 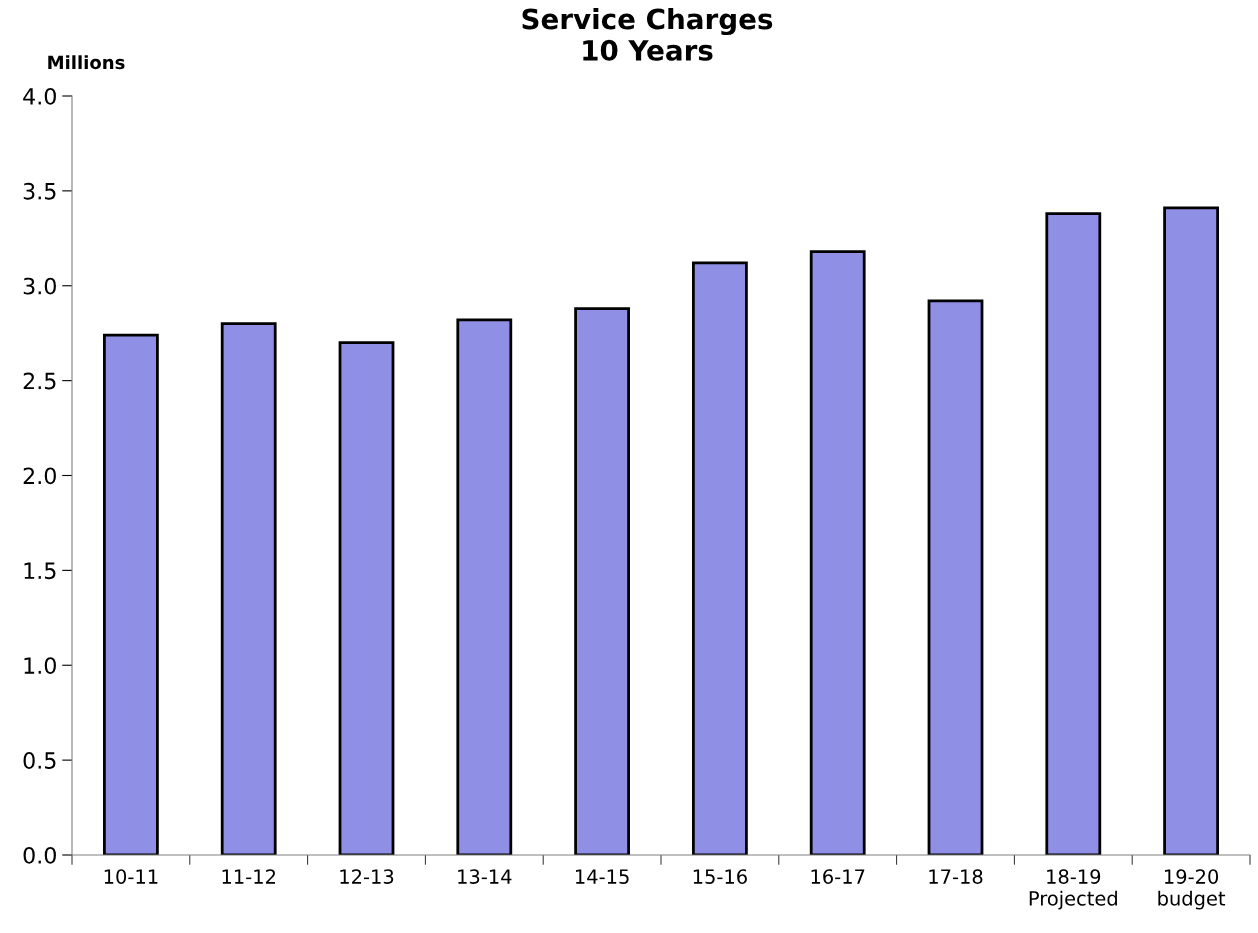 What do you see at coordinates (485, 876) in the screenshot?
I see `x-tick-label: 13-14` at bounding box center [485, 876].